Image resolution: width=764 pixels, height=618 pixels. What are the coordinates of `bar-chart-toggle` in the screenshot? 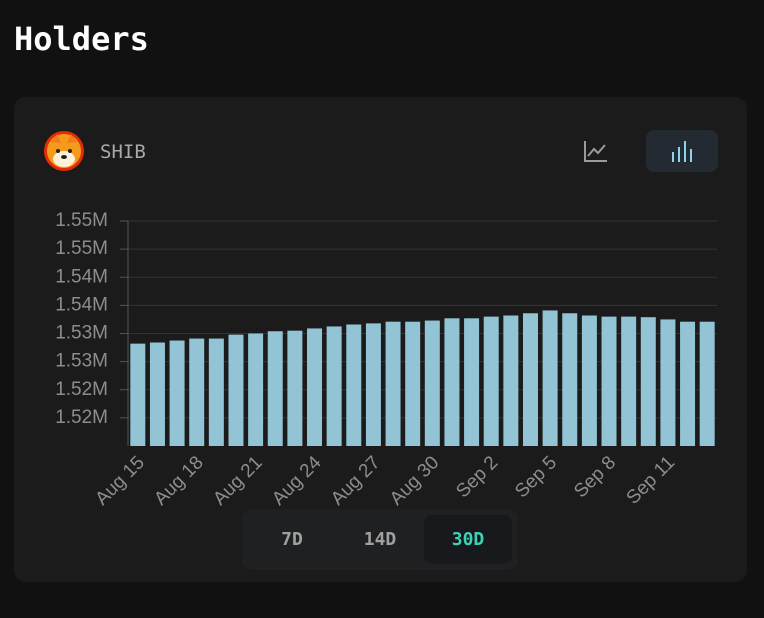 It's located at (682, 151).